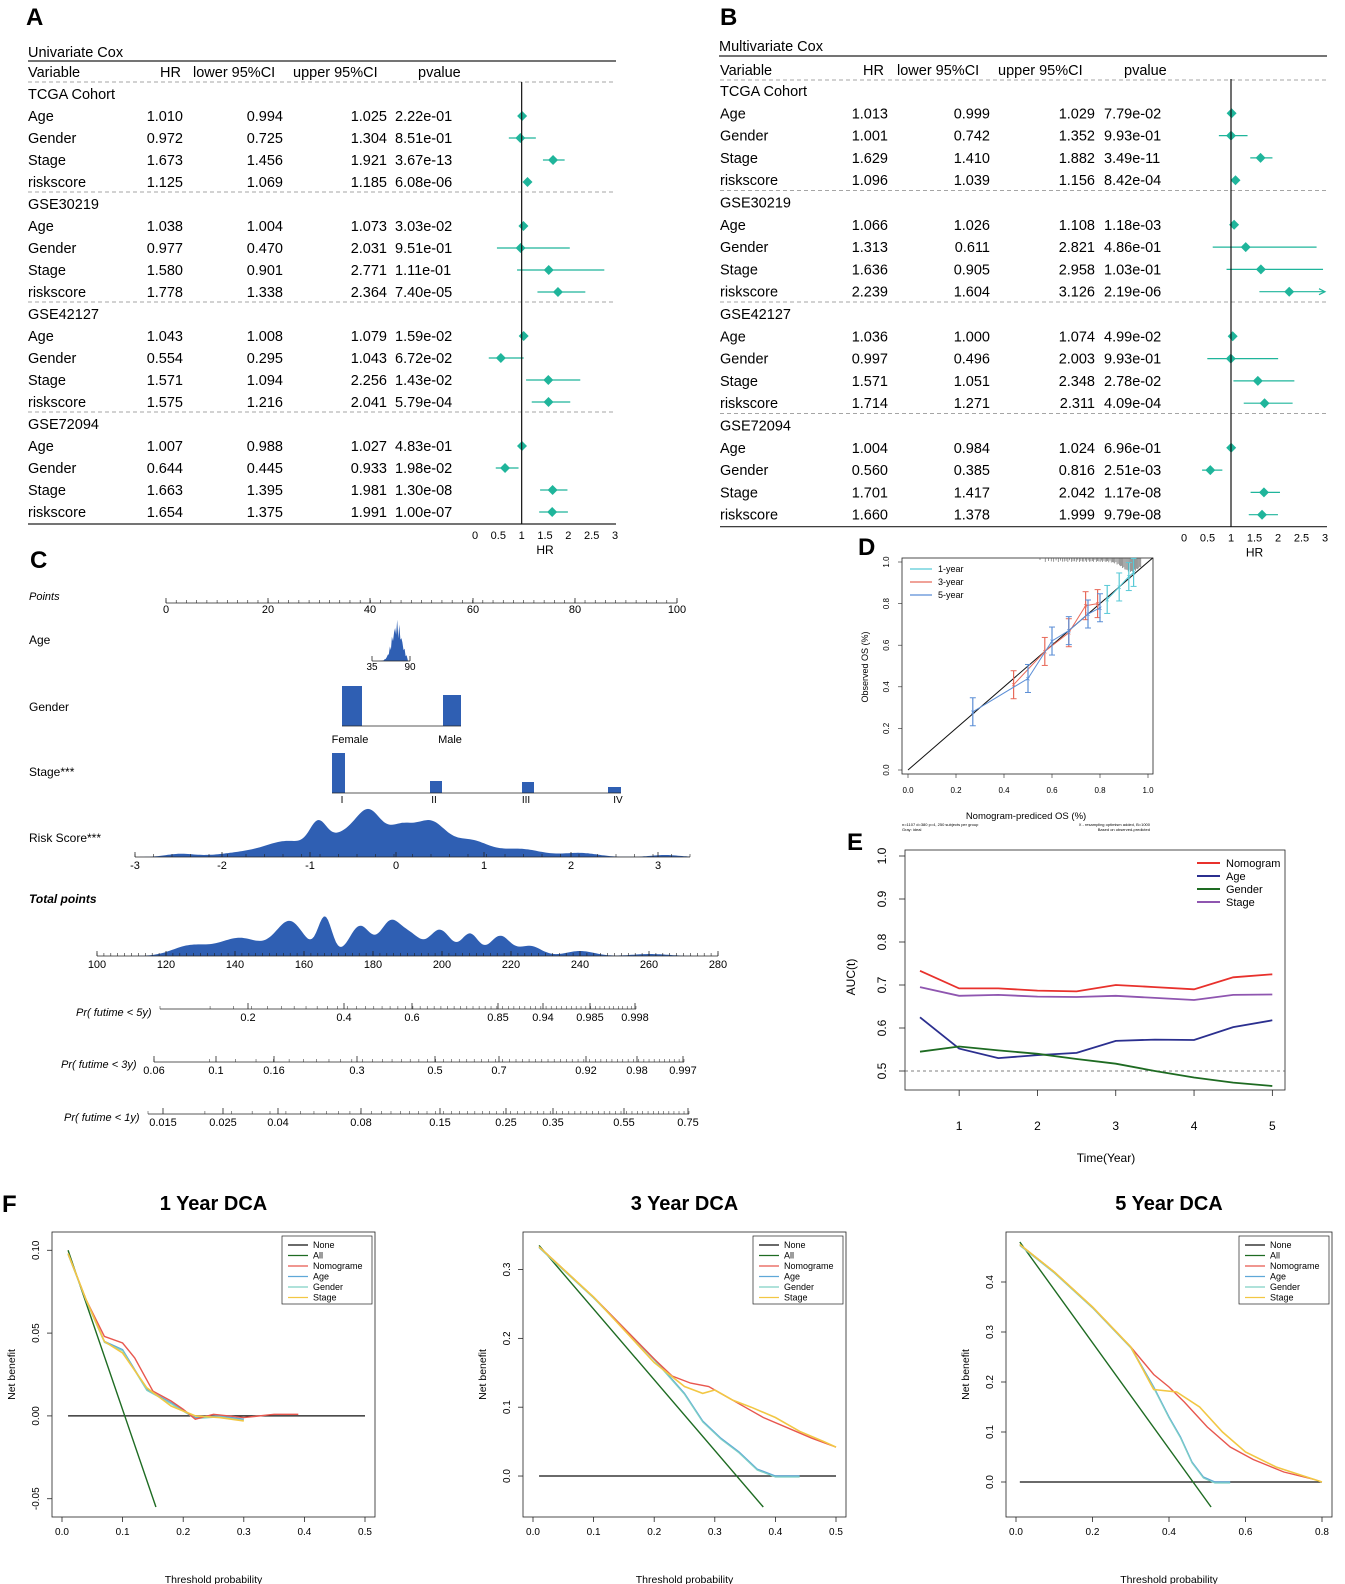  Describe the element at coordinates (1077, 137) in the screenshot. I see `forest-b-row-upper: 1.352` at that location.